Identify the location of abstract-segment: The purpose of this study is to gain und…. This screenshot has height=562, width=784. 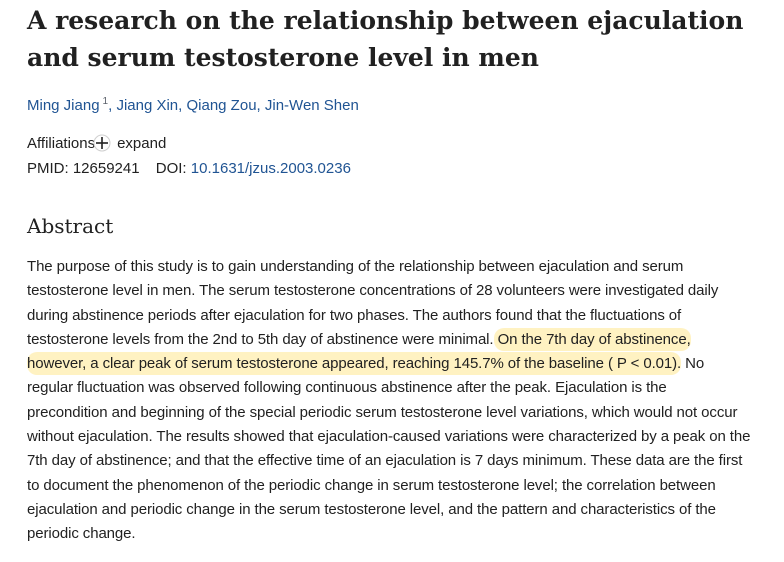
(373, 303).